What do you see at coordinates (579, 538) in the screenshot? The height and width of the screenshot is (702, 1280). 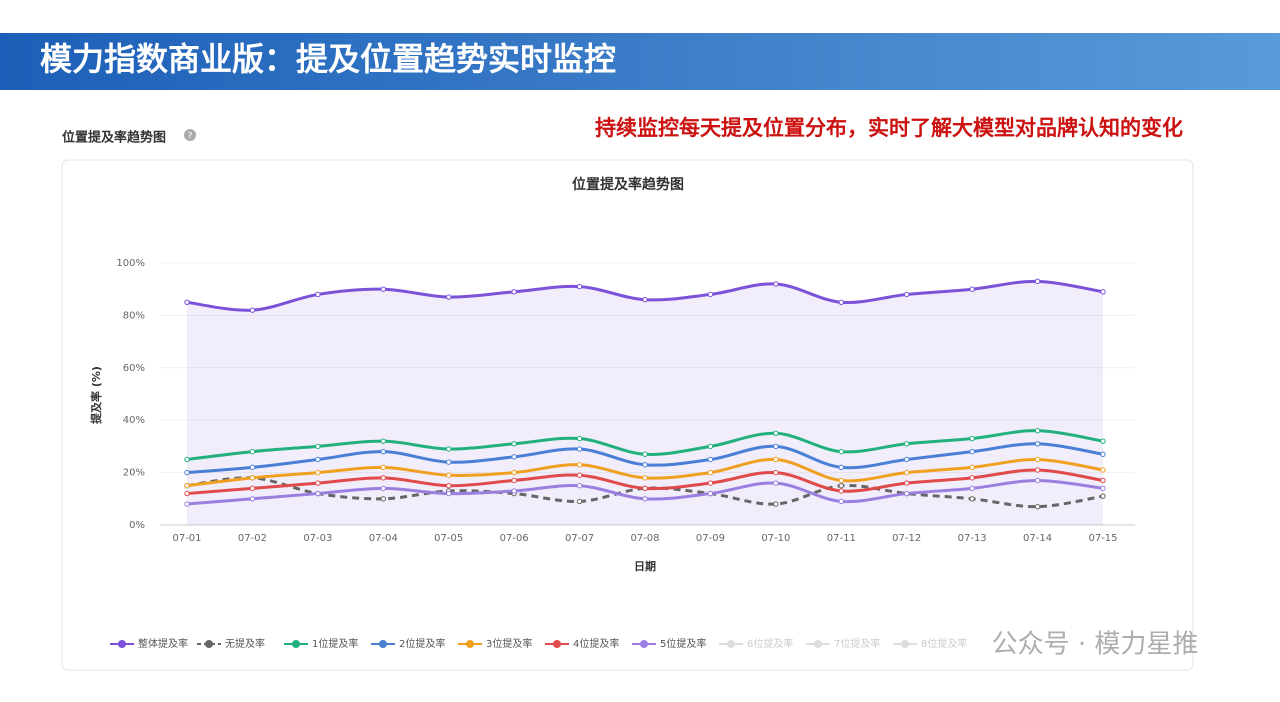 I see `x-tick-label: 07-07` at bounding box center [579, 538].